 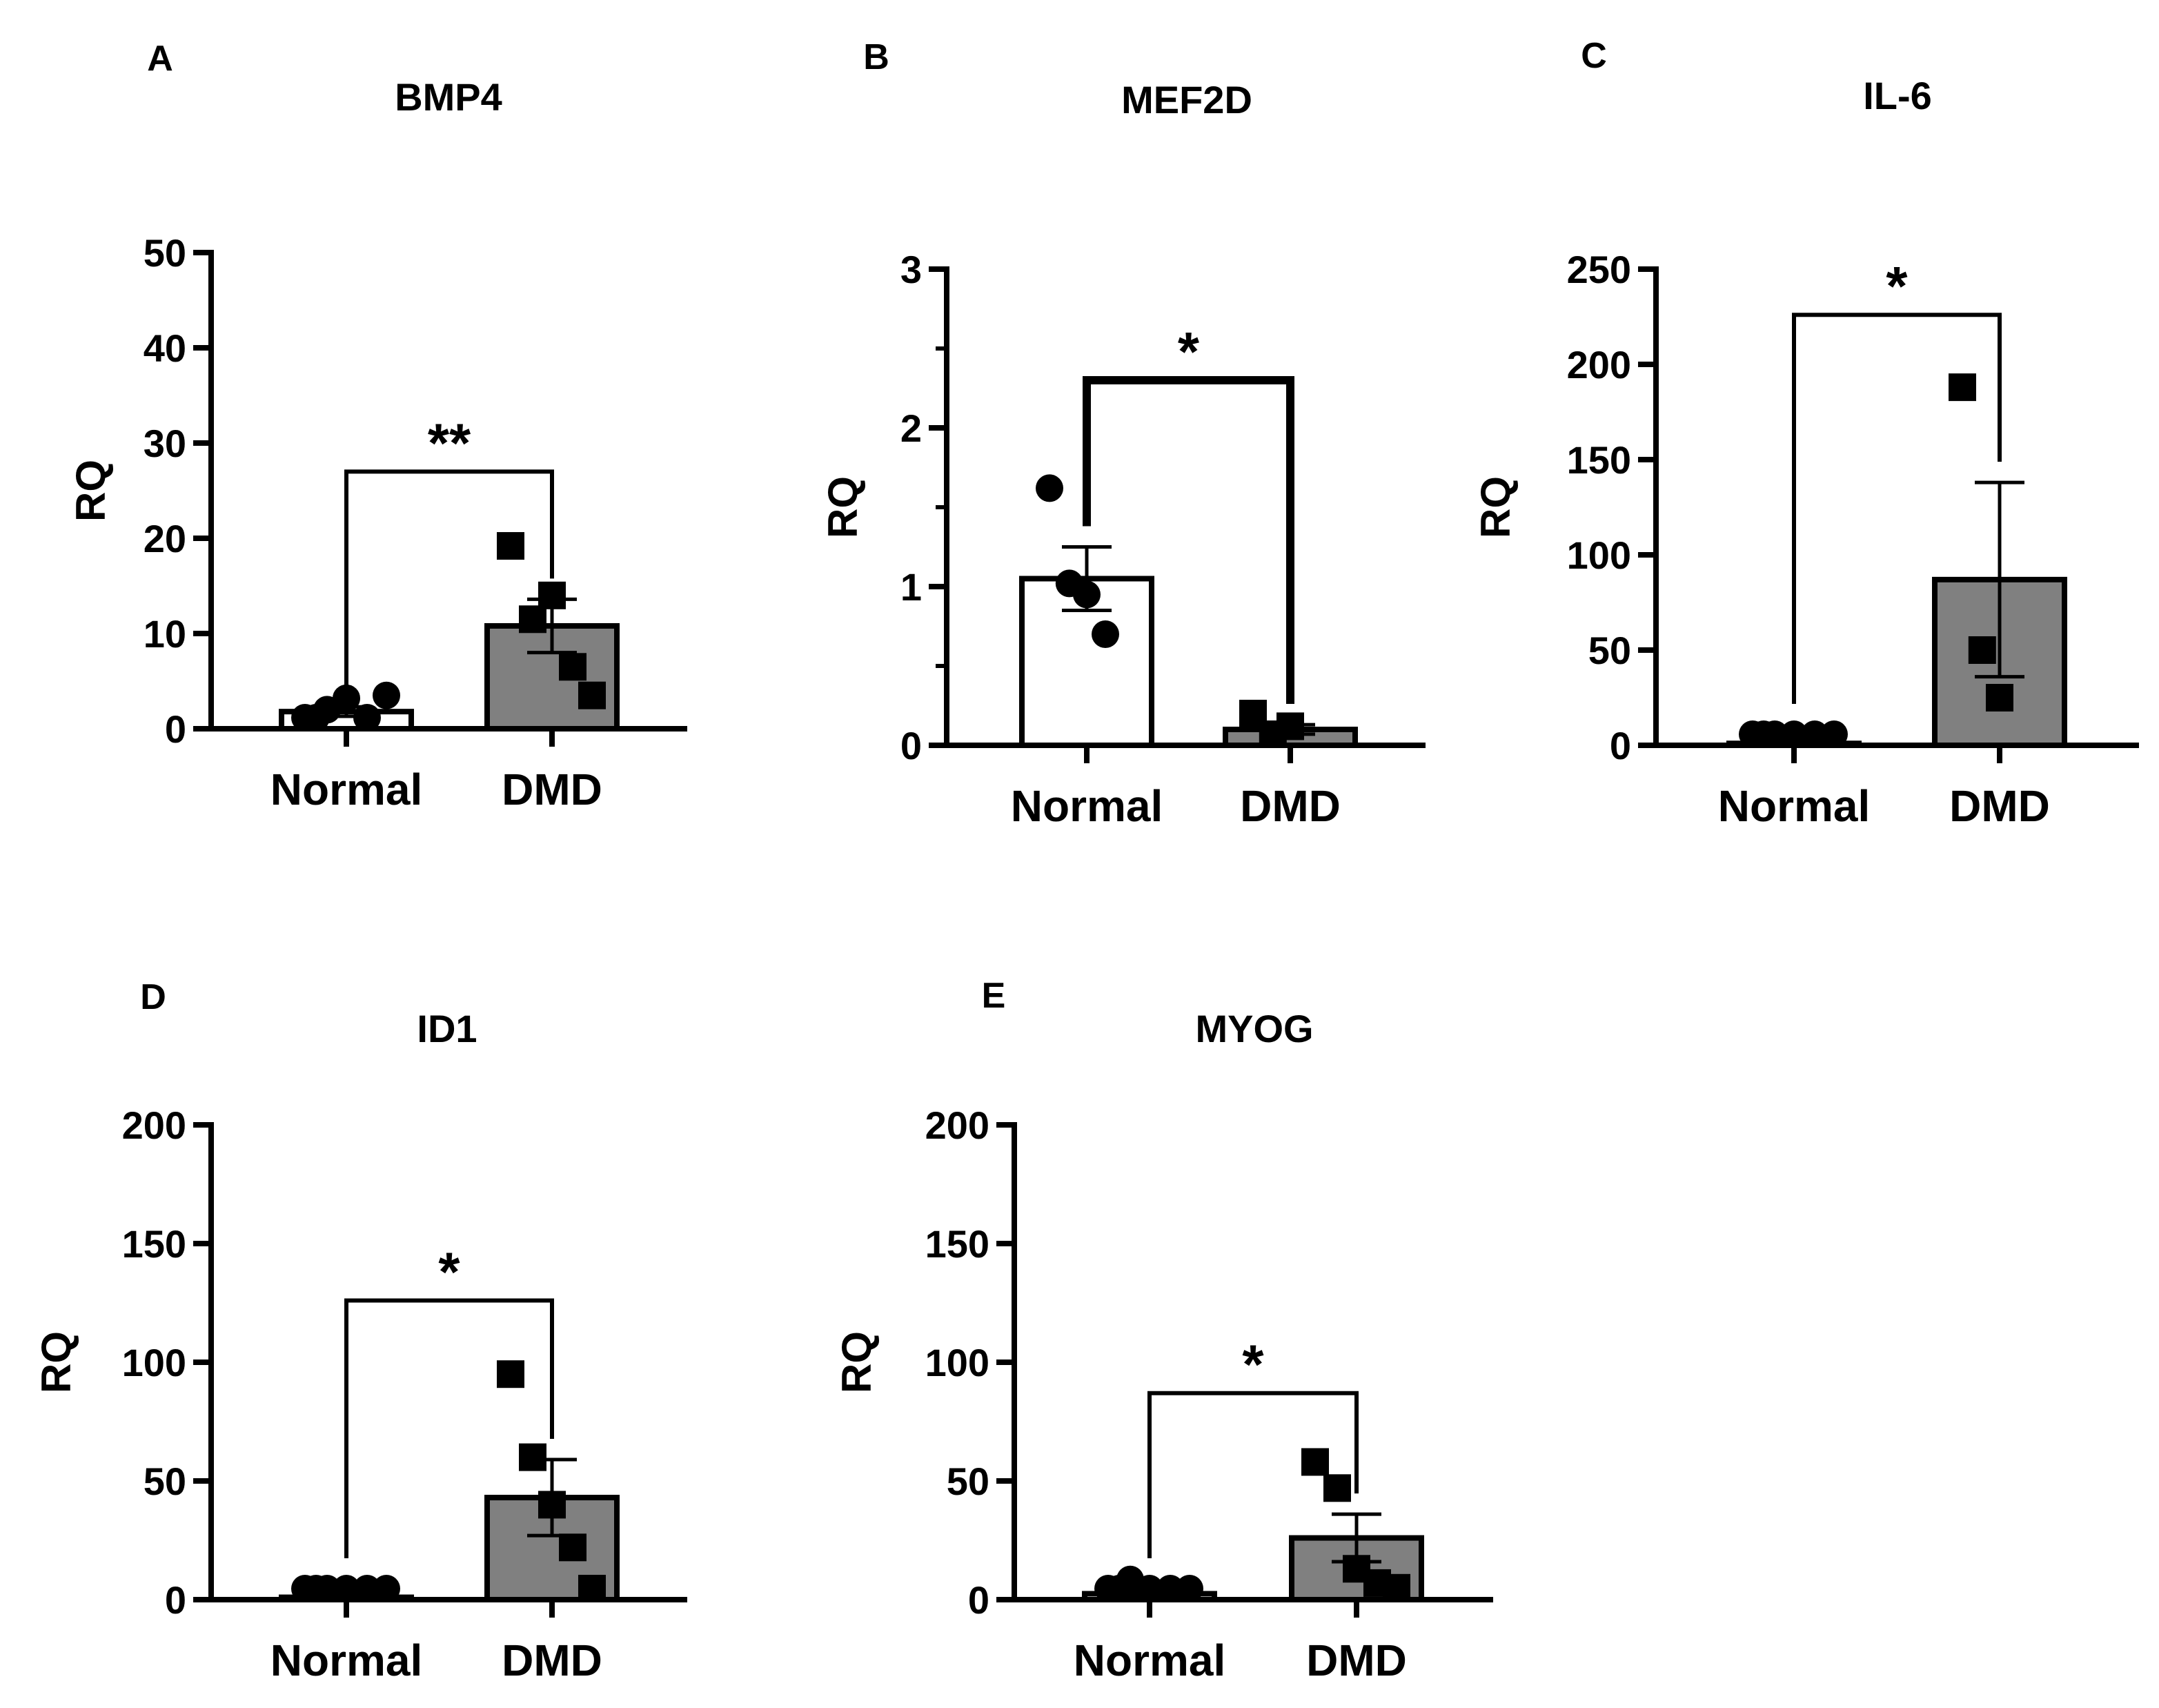 What do you see at coordinates (449, 442) in the screenshot?
I see `significance-label: **` at bounding box center [449, 442].